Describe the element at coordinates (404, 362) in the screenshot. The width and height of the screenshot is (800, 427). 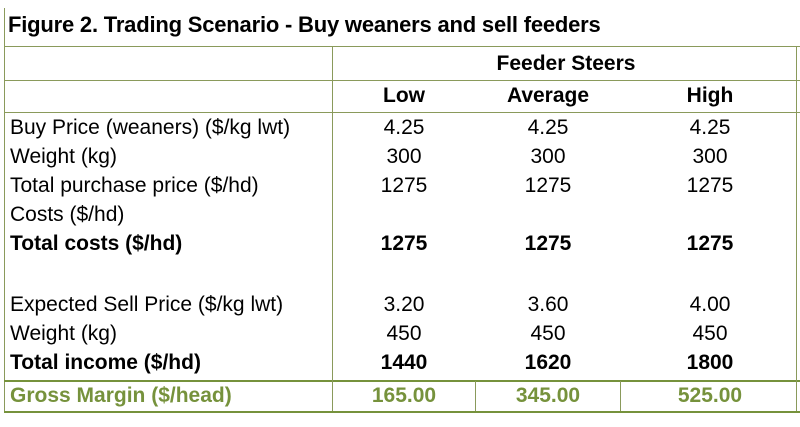
I see `row-value-low: 1440` at that location.